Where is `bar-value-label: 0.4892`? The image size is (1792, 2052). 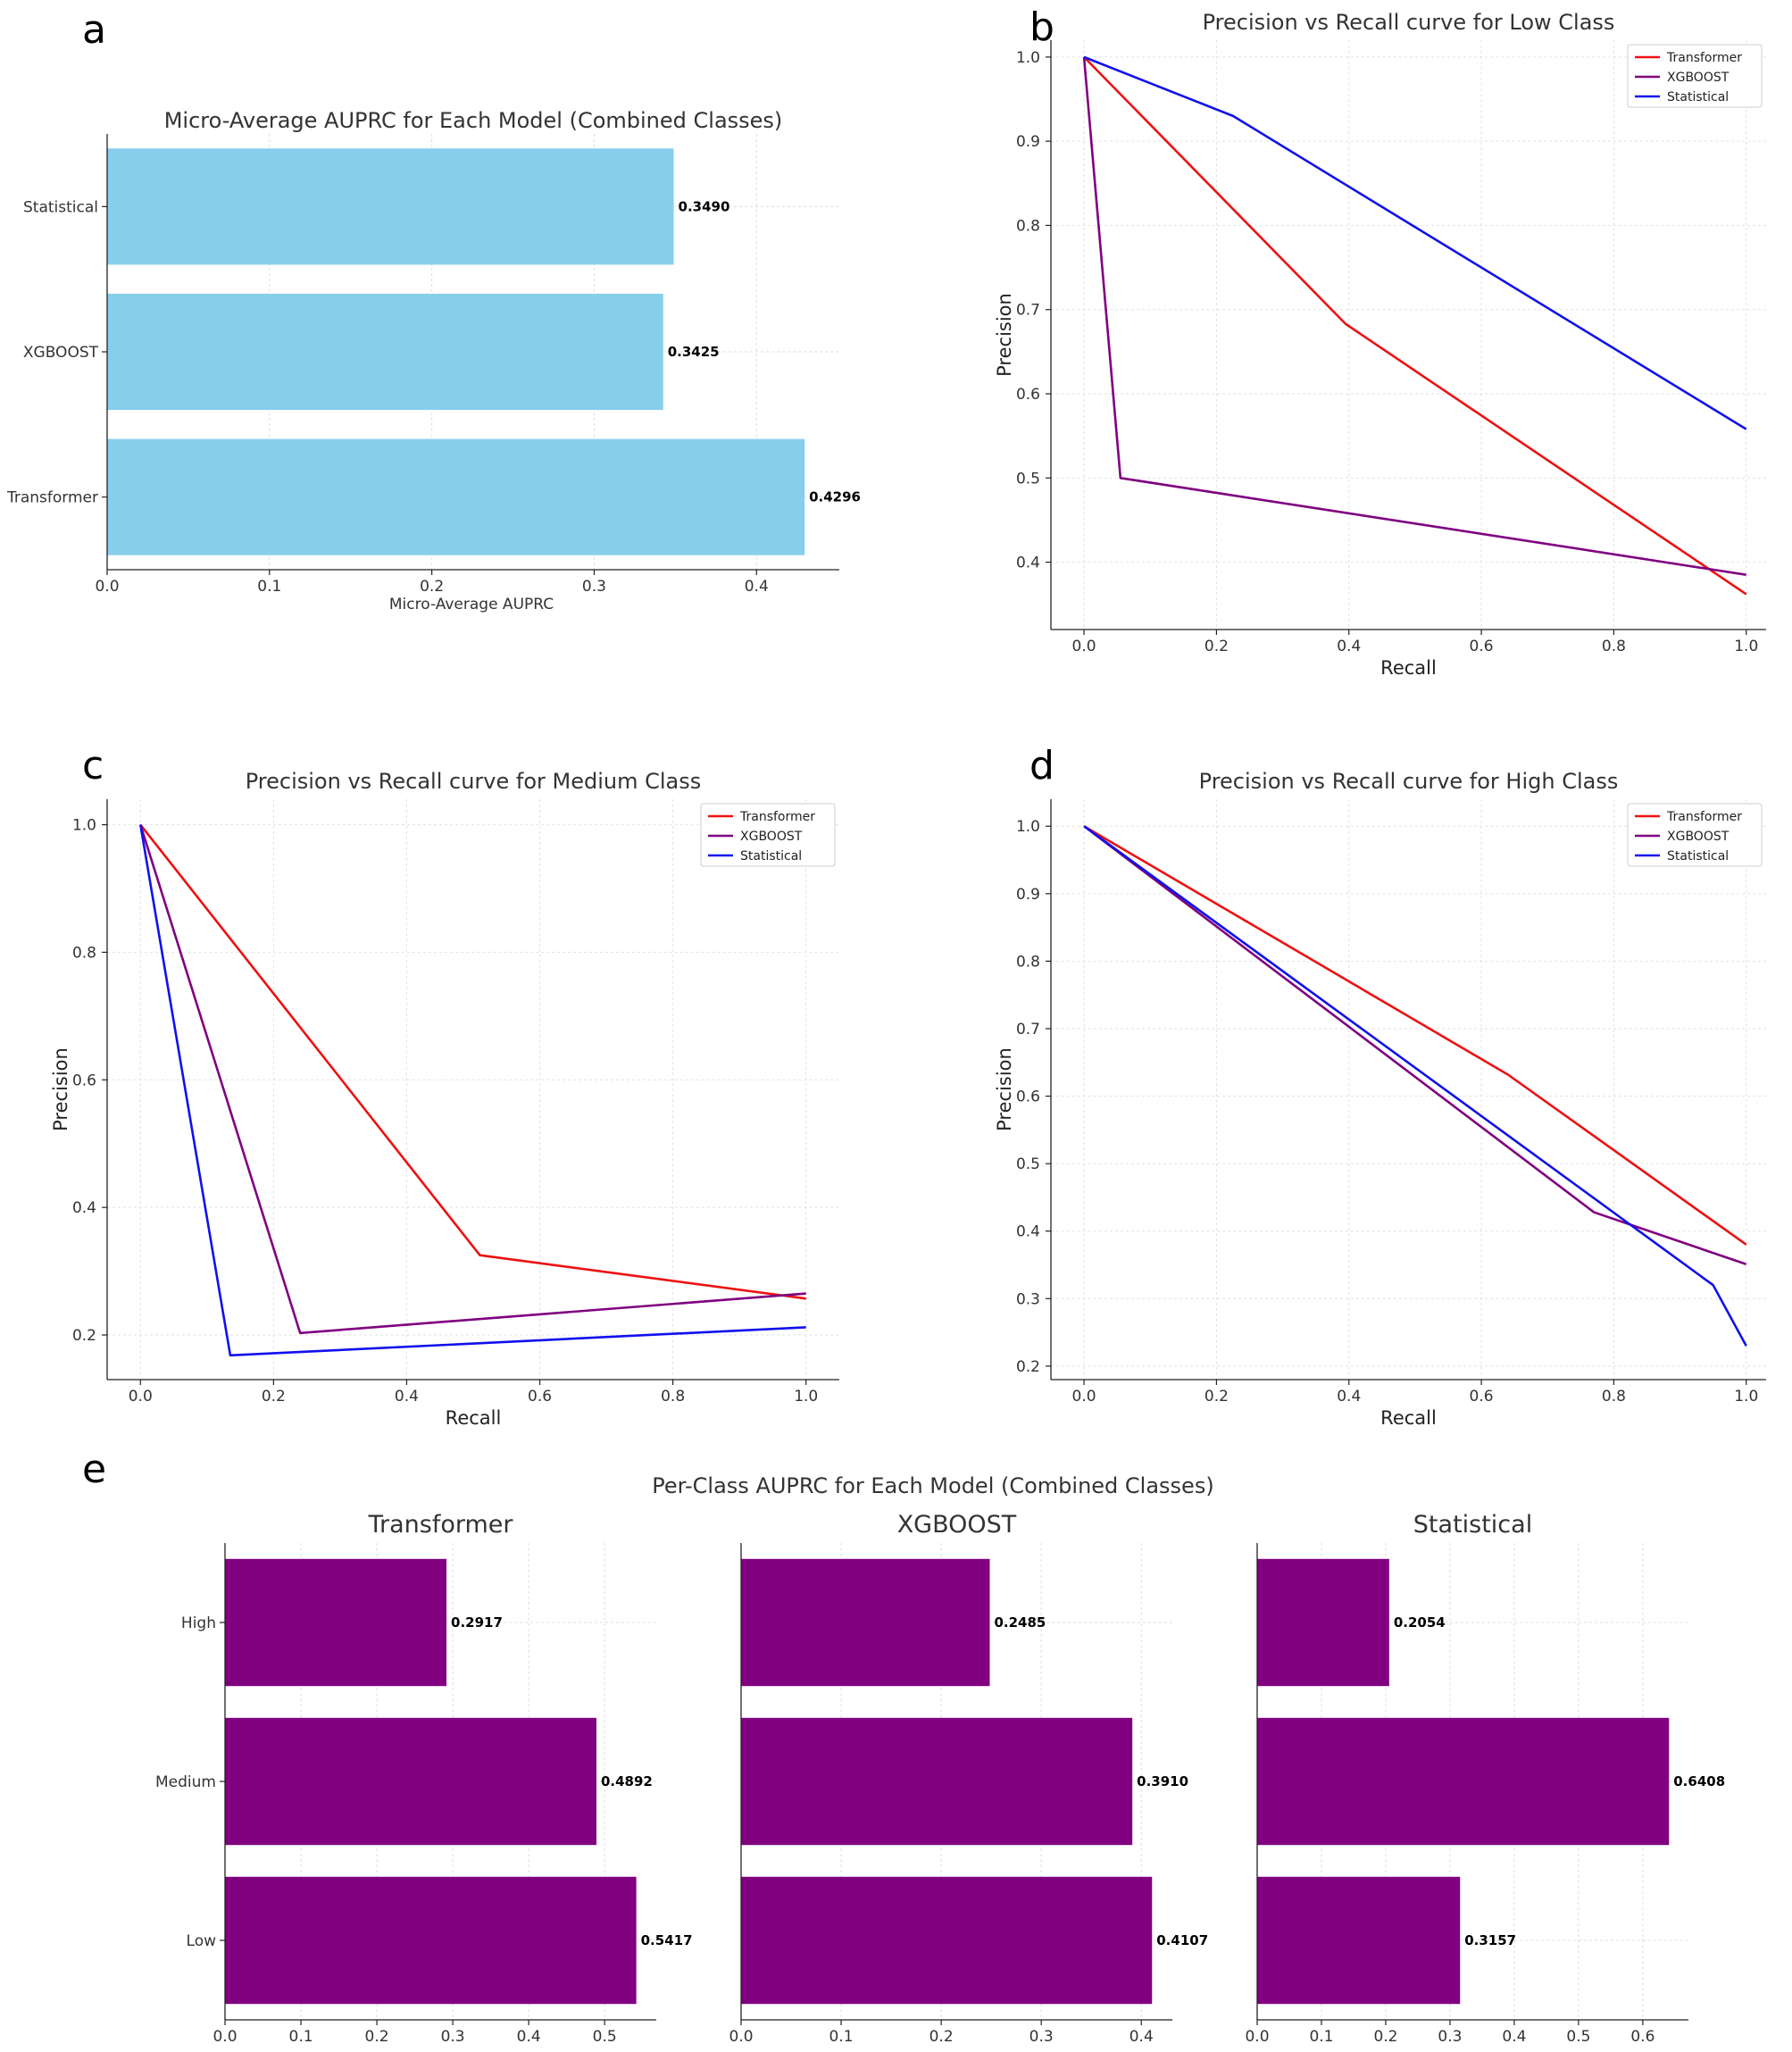
bar-value-label: 0.4892 is located at coordinates (627, 1781).